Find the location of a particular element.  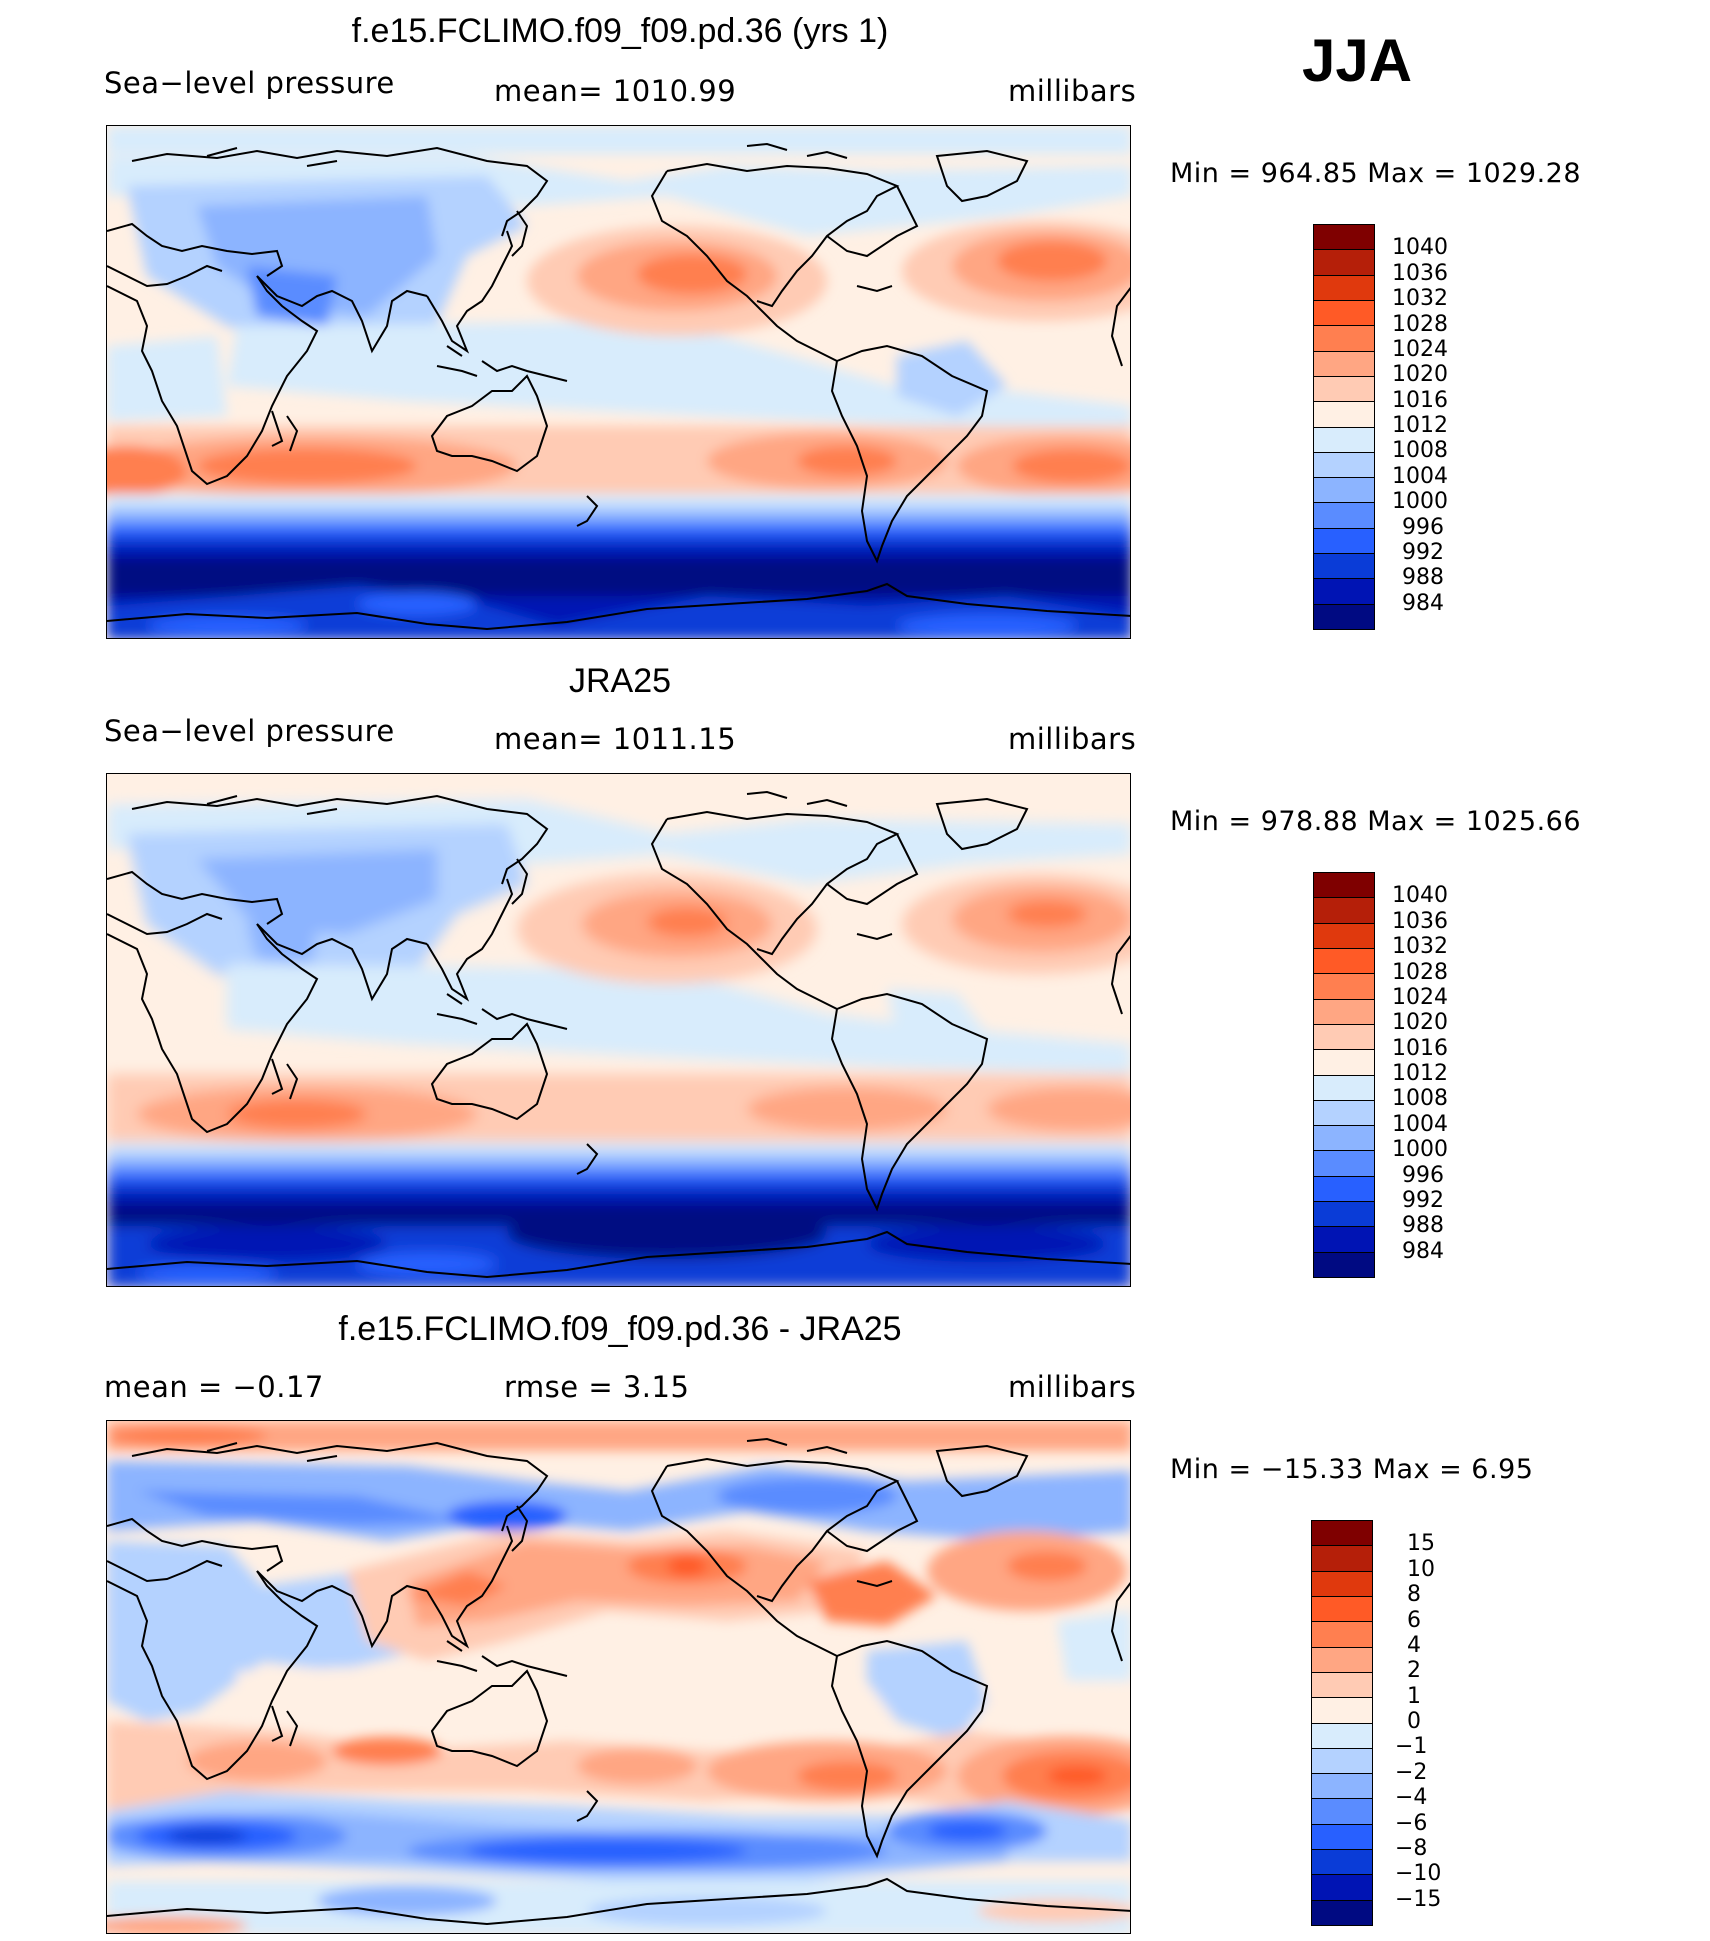

colorbar-tick-label: 4 is located at coordinates (1414, 1645).